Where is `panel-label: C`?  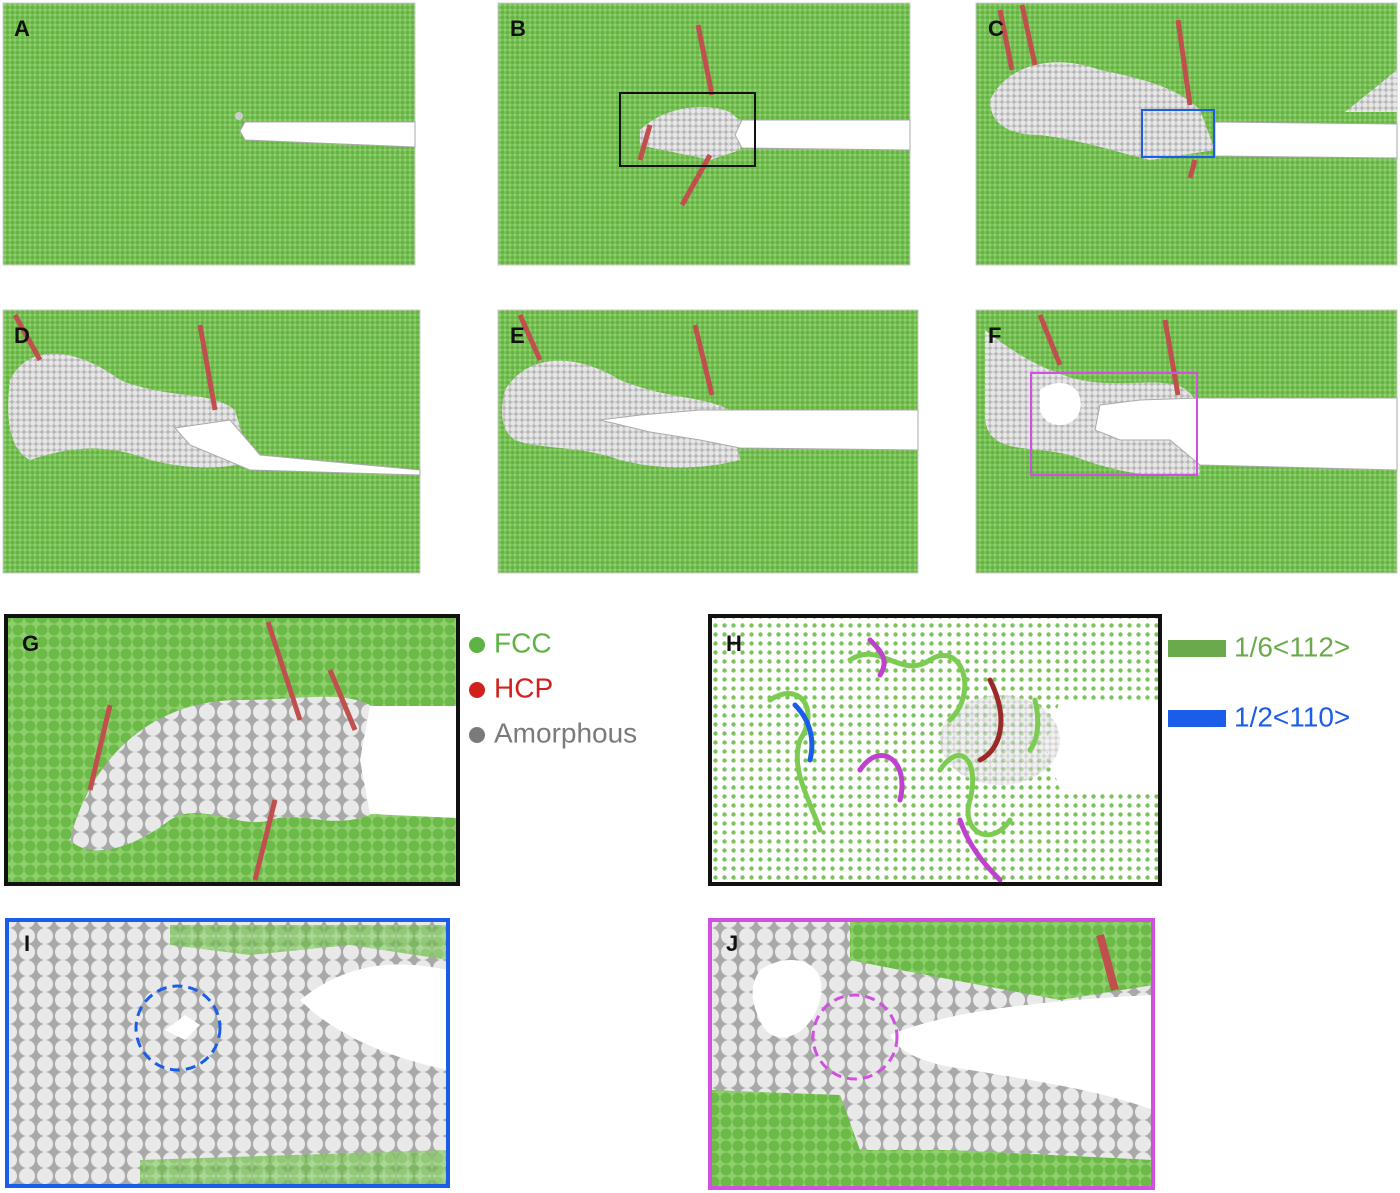
panel-label: C is located at coordinates (996, 28).